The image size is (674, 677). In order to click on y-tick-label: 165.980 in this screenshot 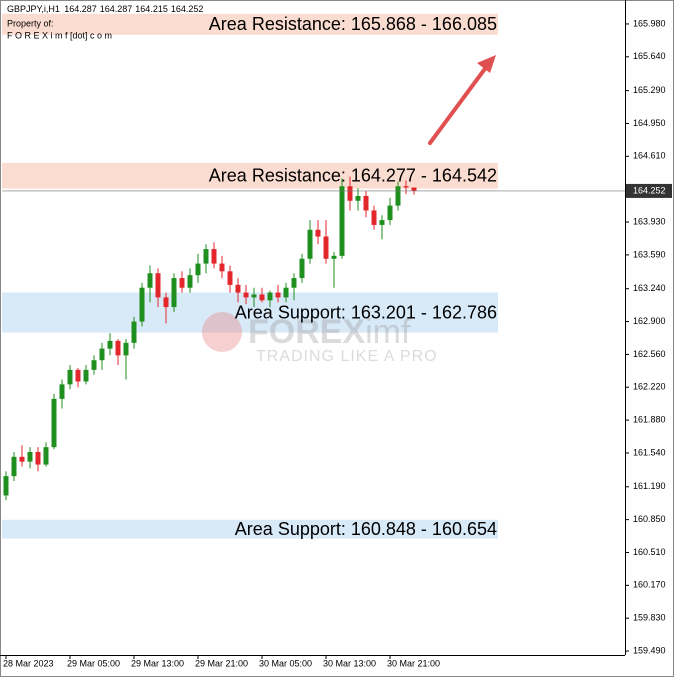, I will do `click(649, 23)`.